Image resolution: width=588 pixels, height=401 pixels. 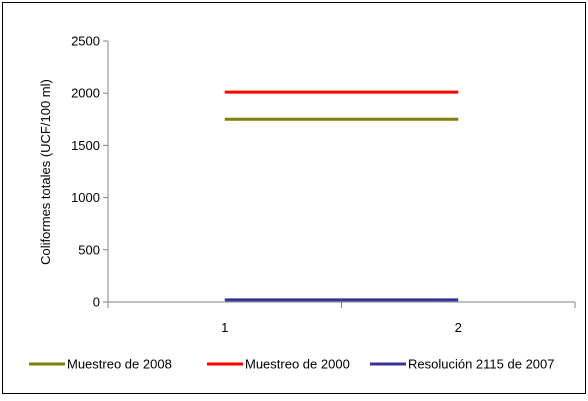 I want to click on y-axis-title: Coliformes totales (UCF/100 ml), so click(x=45, y=172).